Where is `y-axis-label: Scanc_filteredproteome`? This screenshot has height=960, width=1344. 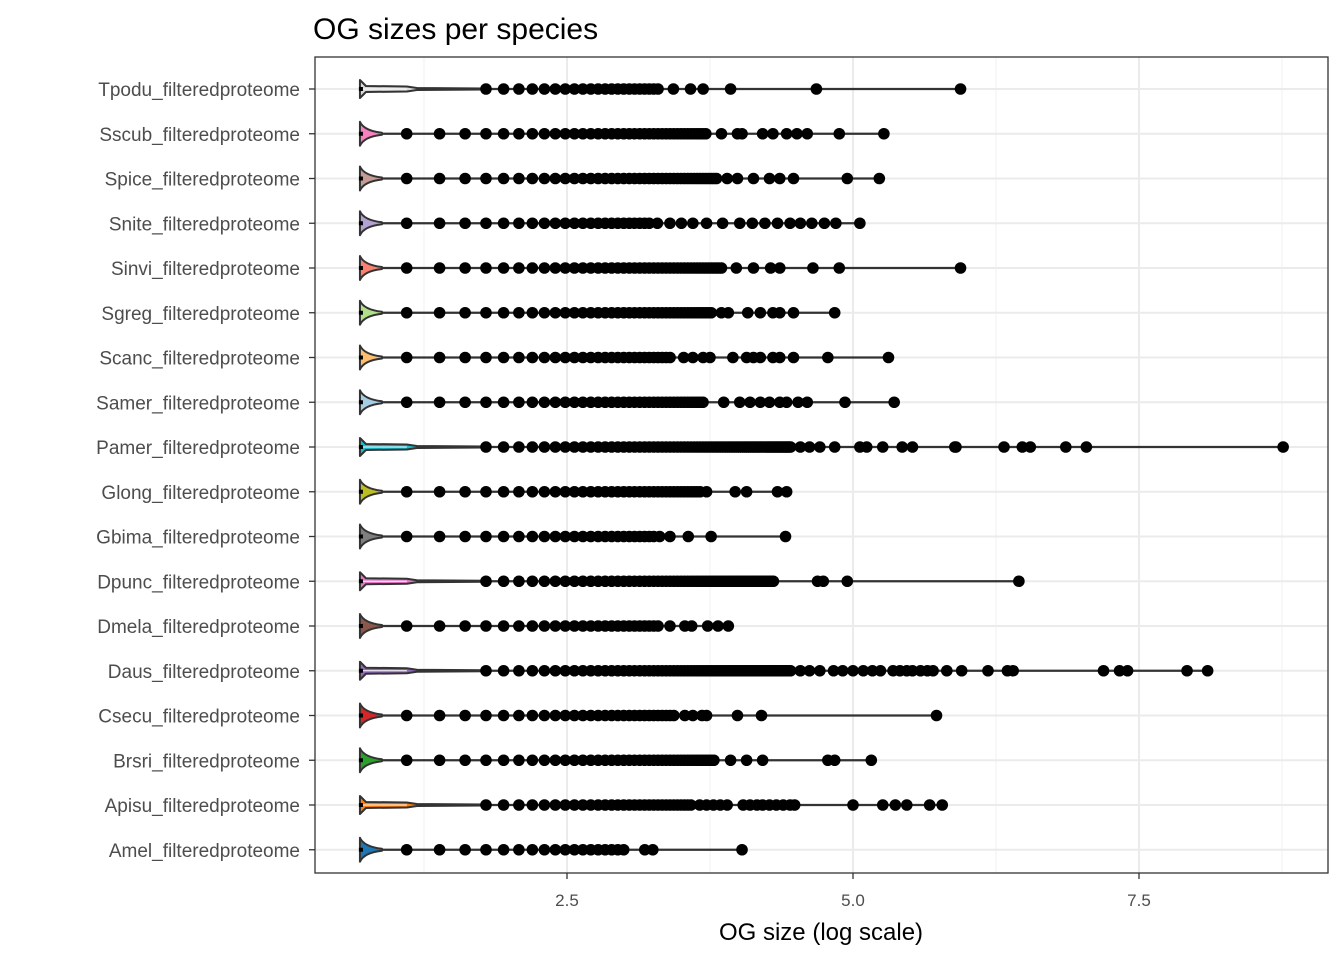
y-axis-label: Scanc_filteredproteome is located at coordinates (199, 359).